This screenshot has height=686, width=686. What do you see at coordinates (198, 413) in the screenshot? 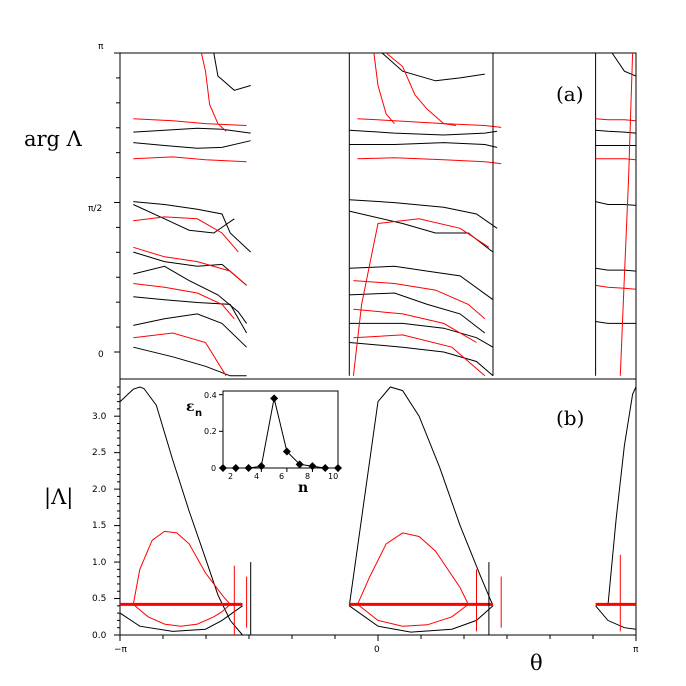
I see `inset-ylabel-sub: n` at bounding box center [198, 413].